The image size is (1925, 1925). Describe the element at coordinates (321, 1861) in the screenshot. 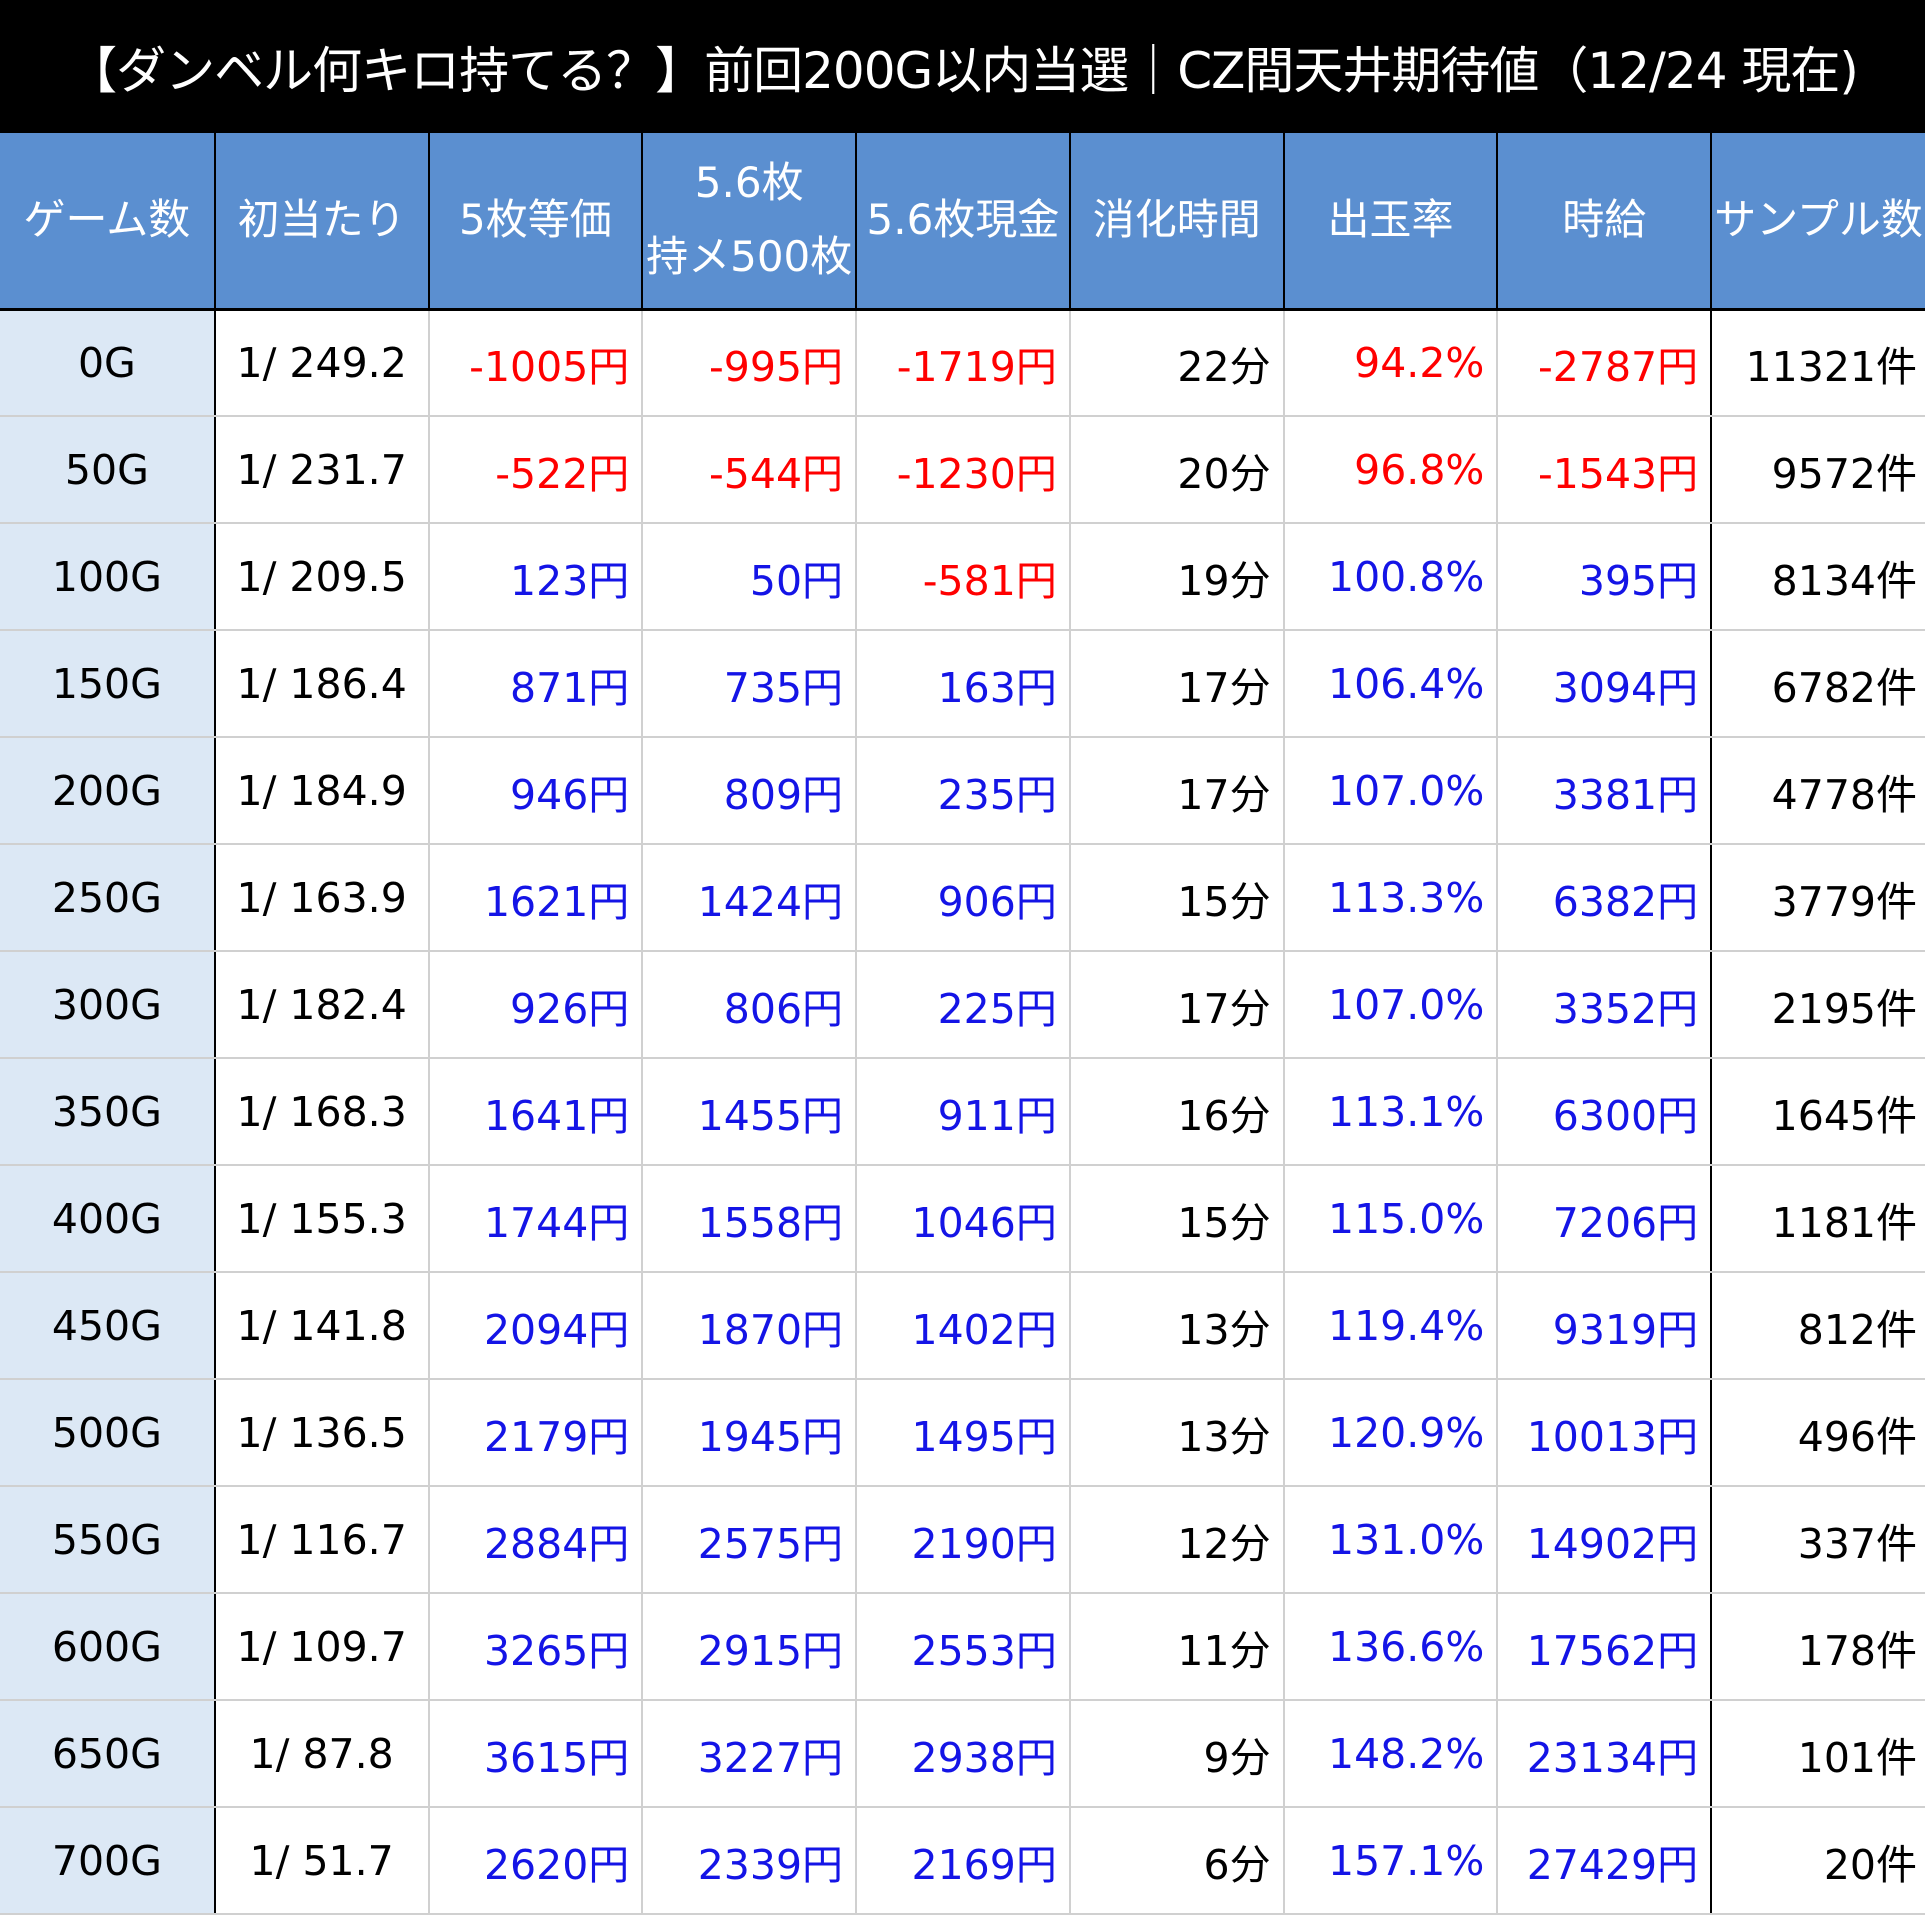

I see `cell-first-hit: 1/ 51.7` at that location.